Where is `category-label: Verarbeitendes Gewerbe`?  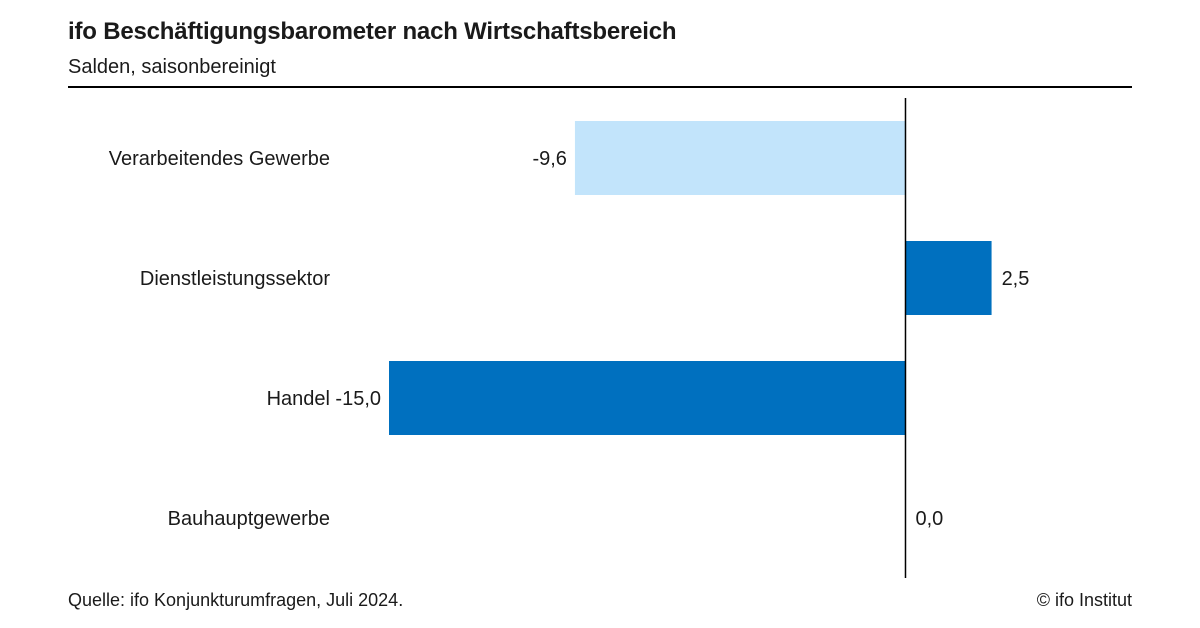 category-label: Verarbeitendes Gewerbe is located at coordinates (219, 159).